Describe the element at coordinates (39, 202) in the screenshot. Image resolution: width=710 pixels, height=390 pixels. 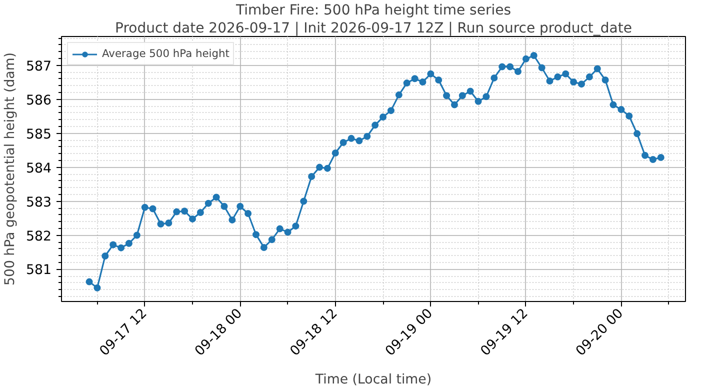
I see `y-tick-label: 583` at that location.